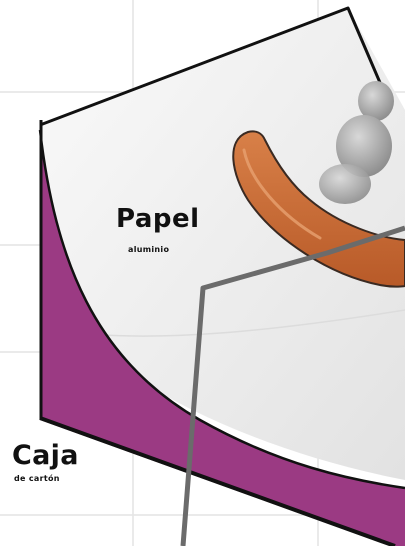  Describe the element at coordinates (45, 455) in the screenshot. I see `box-title: Caja` at that location.